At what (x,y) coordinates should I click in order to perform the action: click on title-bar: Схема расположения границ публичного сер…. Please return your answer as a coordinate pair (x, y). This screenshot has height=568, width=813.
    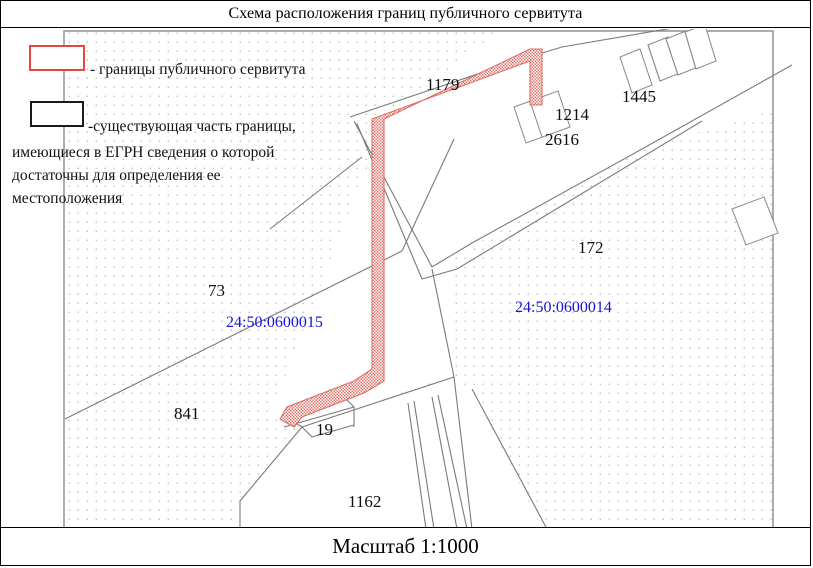
    Looking at the image, I should click on (405, 14).